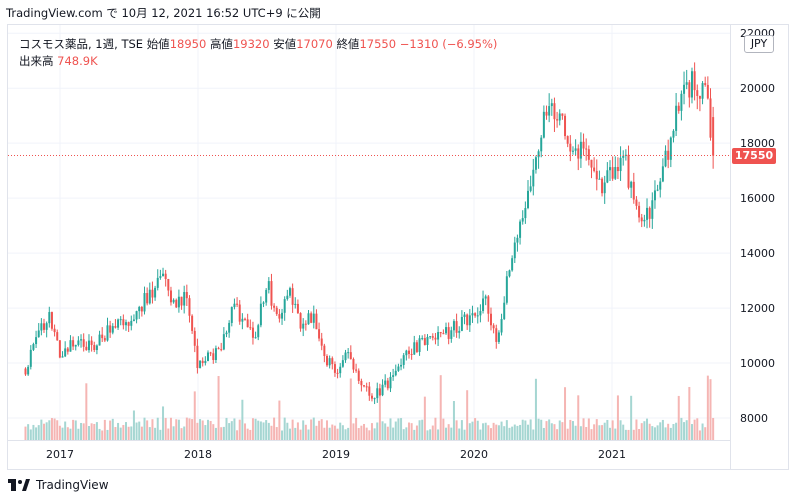 Image resolution: width=794 pixels, height=503 pixels. What do you see at coordinates (81, 44) in the screenshot?
I see `symbol-label: コスモス薬品, 1週, TSE` at bounding box center [81, 44].